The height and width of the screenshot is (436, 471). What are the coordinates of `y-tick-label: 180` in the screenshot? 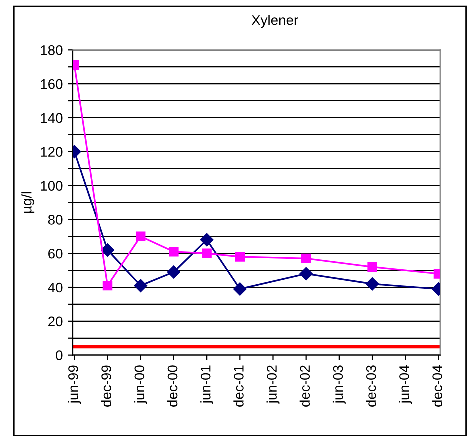 It's located at (52, 50).